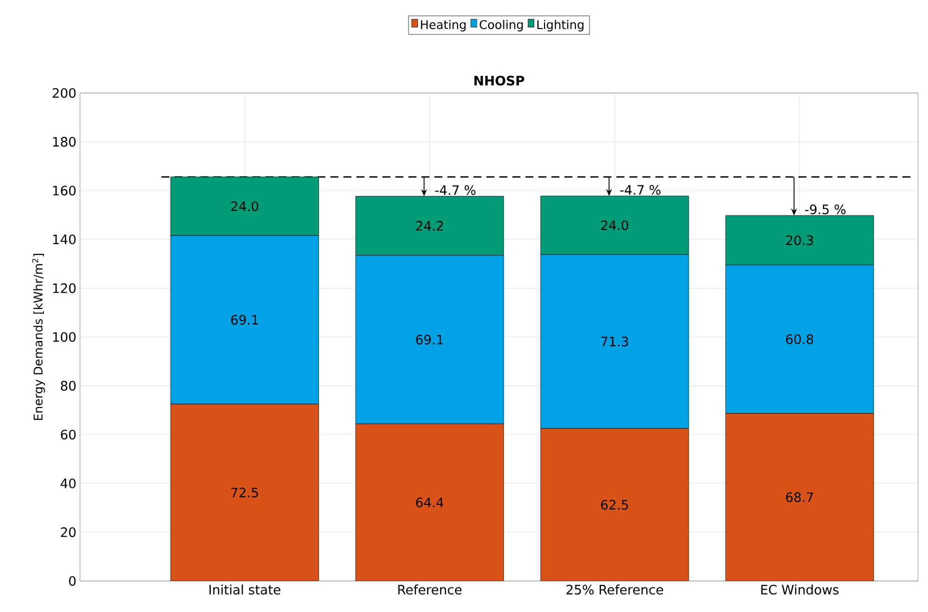 This screenshot has height=612, width=928. I want to click on annotation: -9.5 %, so click(825, 209).